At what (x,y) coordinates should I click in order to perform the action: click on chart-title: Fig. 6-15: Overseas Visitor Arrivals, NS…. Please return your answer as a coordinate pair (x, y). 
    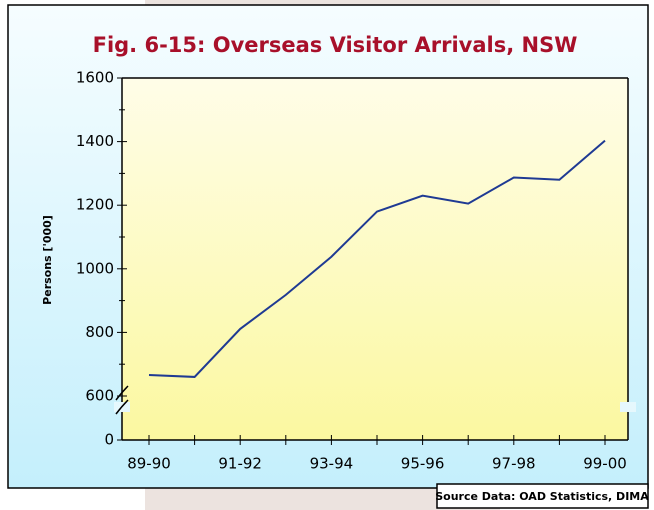
    Looking at the image, I should click on (335, 45).